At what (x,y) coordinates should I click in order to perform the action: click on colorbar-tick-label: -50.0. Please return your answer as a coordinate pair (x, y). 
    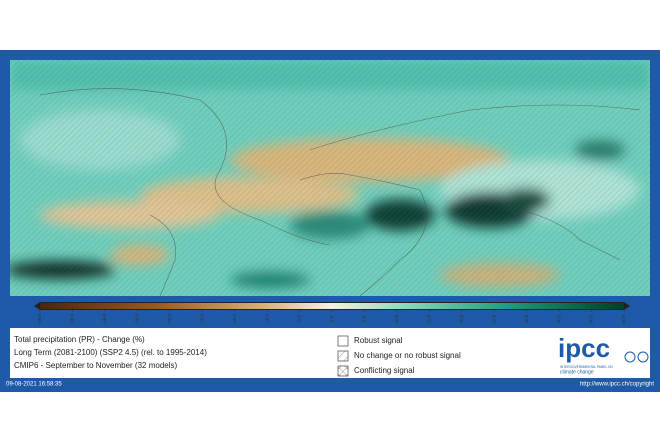
    Looking at the image, I should click on (72, 318).